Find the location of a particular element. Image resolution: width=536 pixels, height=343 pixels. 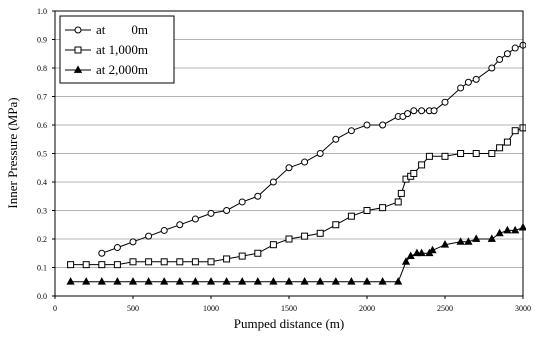

y-tick-label: 0.1 is located at coordinates (42, 268).